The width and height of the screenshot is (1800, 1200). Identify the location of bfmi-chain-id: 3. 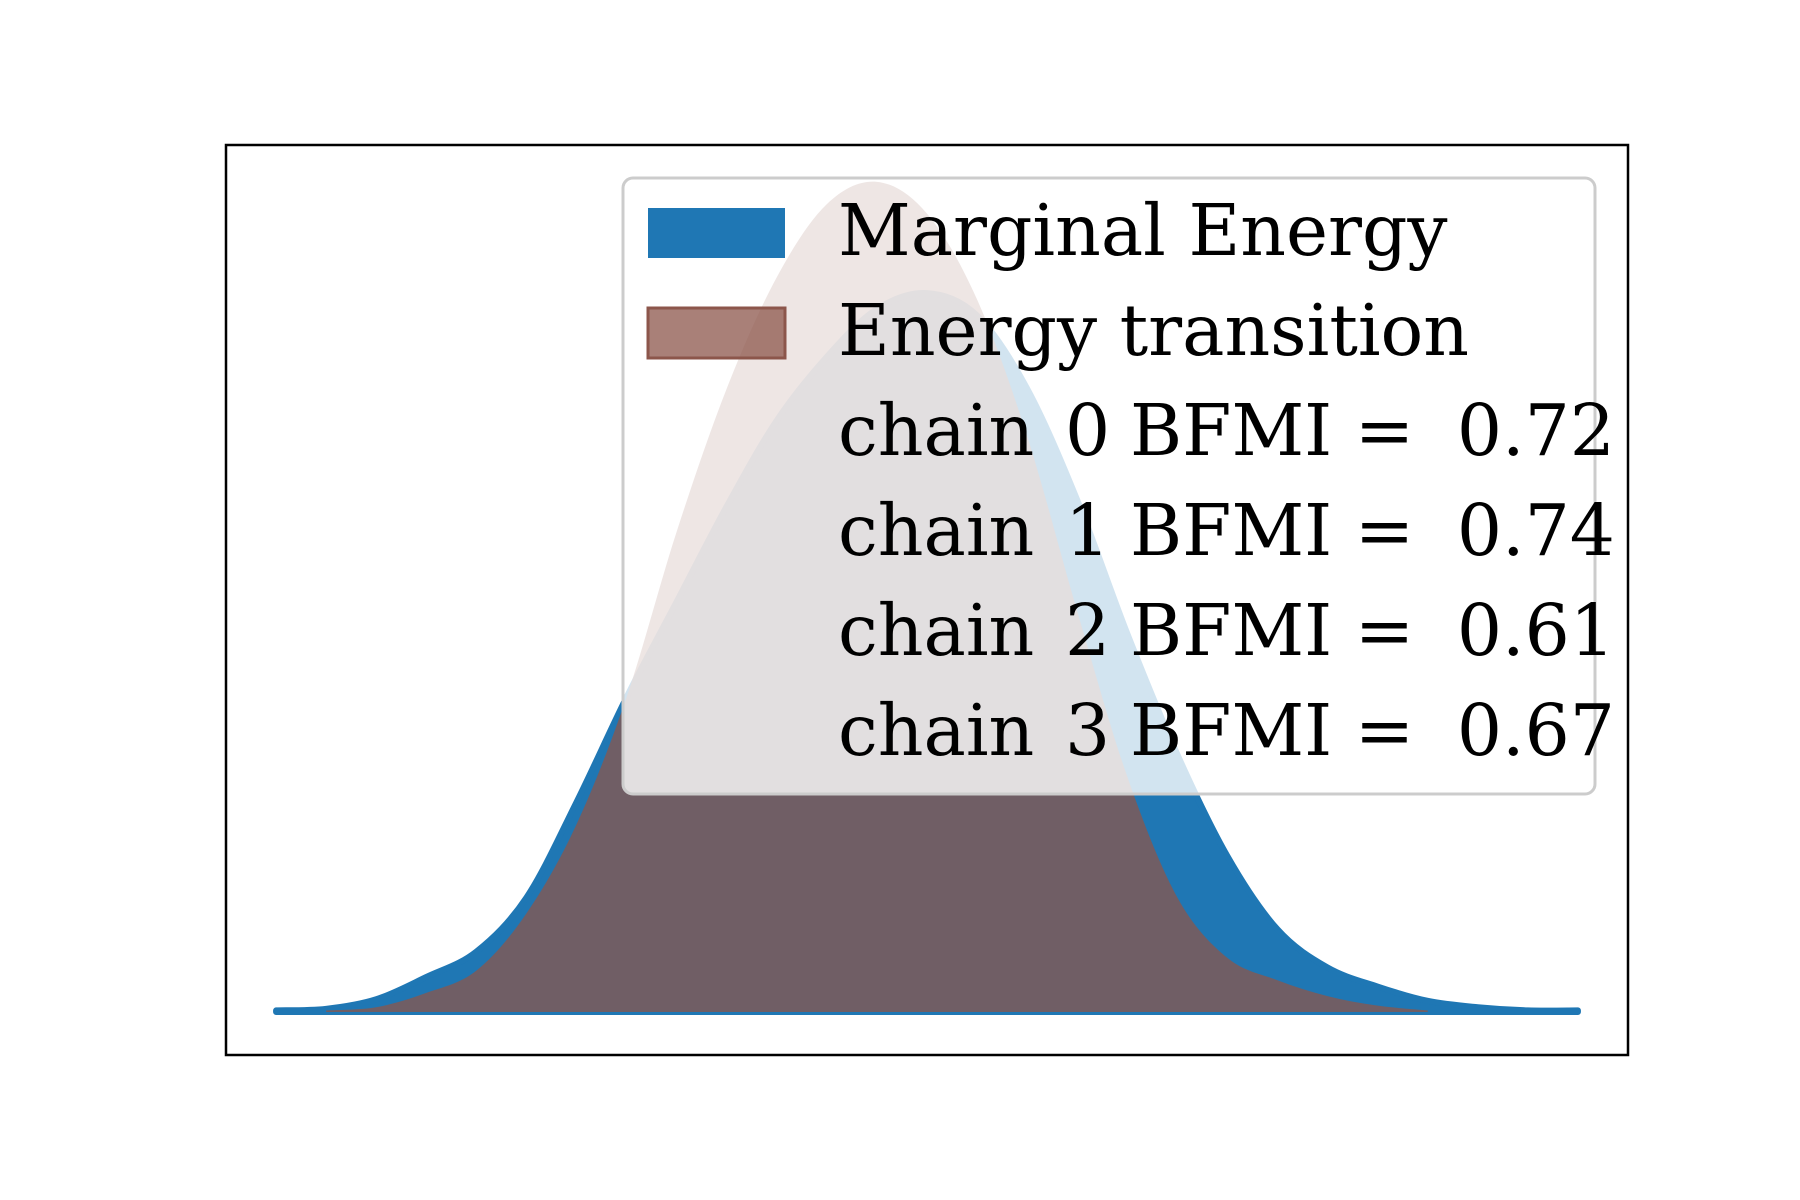
(1087, 730).